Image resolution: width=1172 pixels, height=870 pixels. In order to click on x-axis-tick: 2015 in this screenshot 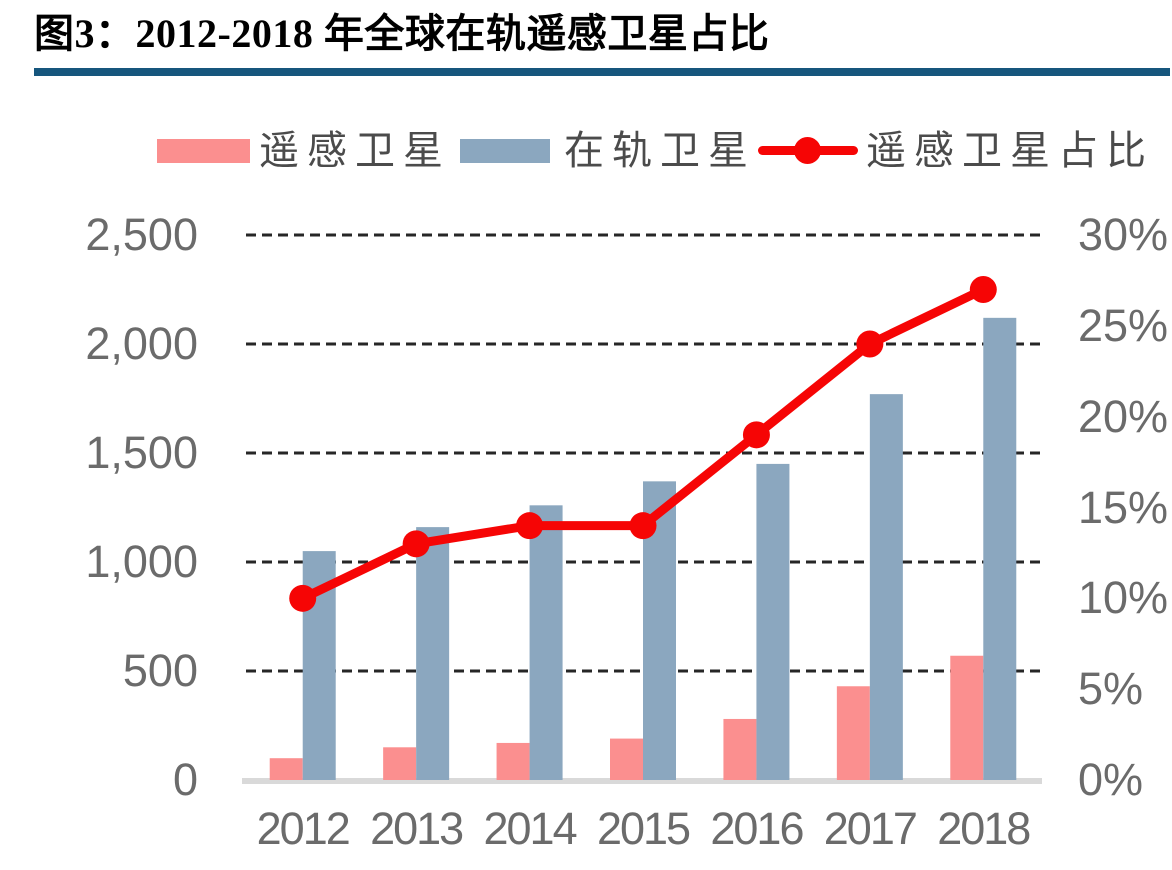, I will do `click(643, 828)`.